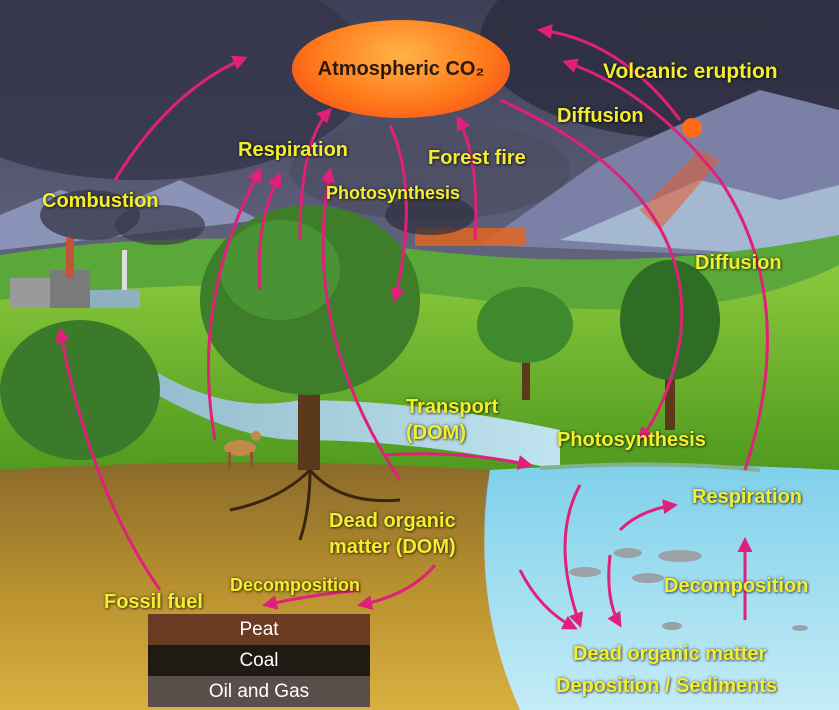  I want to click on label-respiration-land: Respiration, so click(293, 150).